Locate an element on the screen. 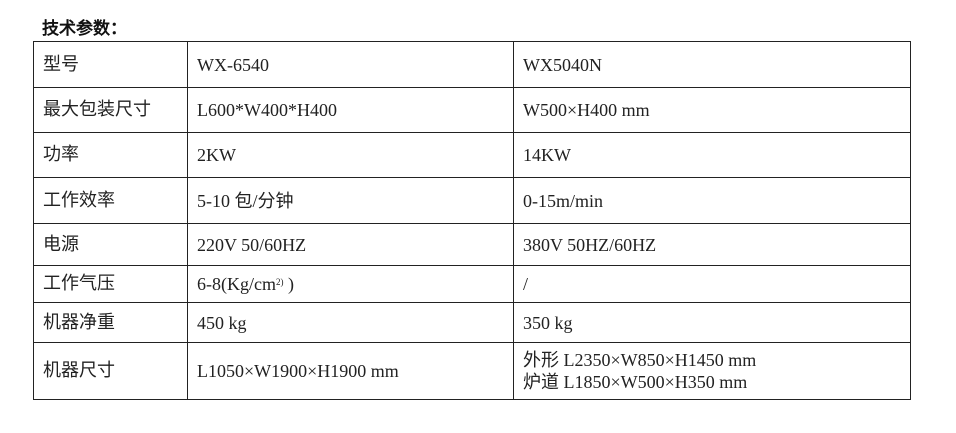  cell-a: 450 kg is located at coordinates (350, 322).